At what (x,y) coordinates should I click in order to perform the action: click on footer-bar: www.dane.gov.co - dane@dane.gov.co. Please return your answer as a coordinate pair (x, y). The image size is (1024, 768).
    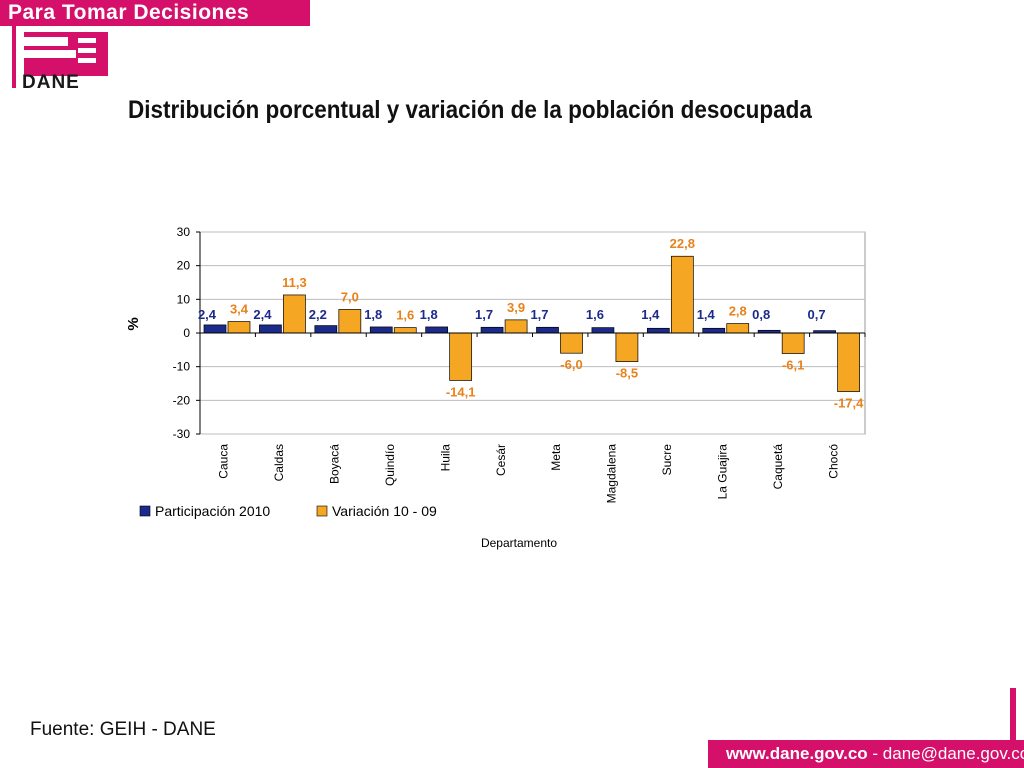
    Looking at the image, I should click on (866, 754).